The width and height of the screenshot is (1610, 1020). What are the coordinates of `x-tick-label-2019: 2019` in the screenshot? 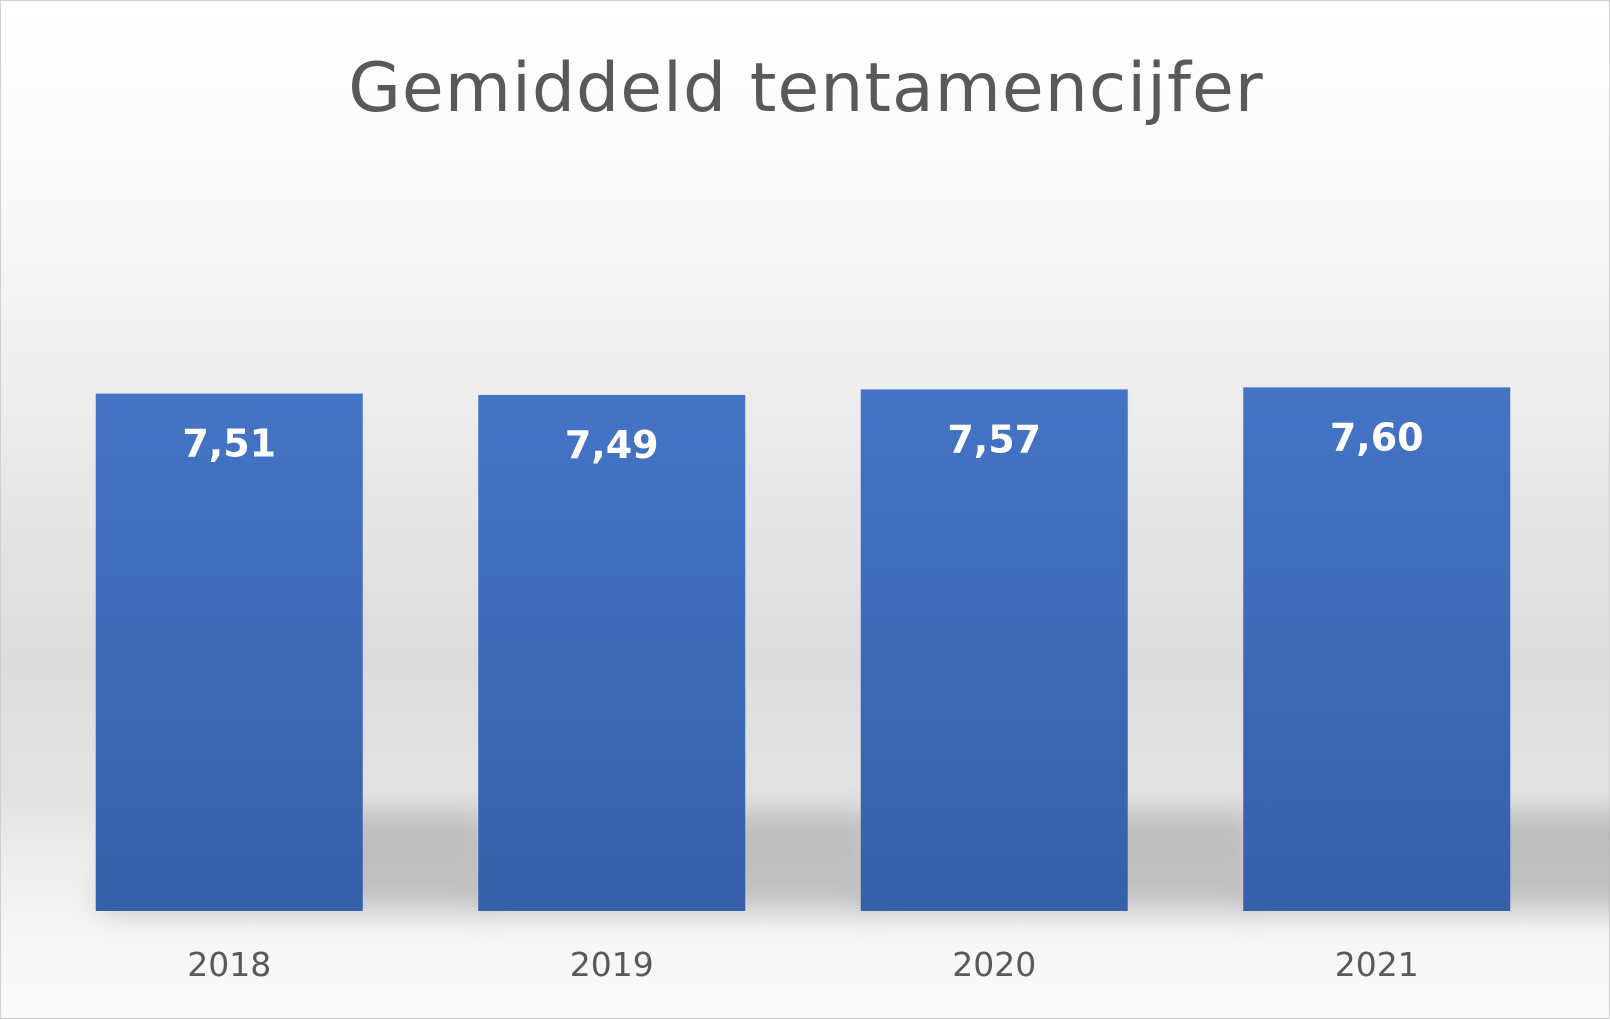 It's located at (612, 964).